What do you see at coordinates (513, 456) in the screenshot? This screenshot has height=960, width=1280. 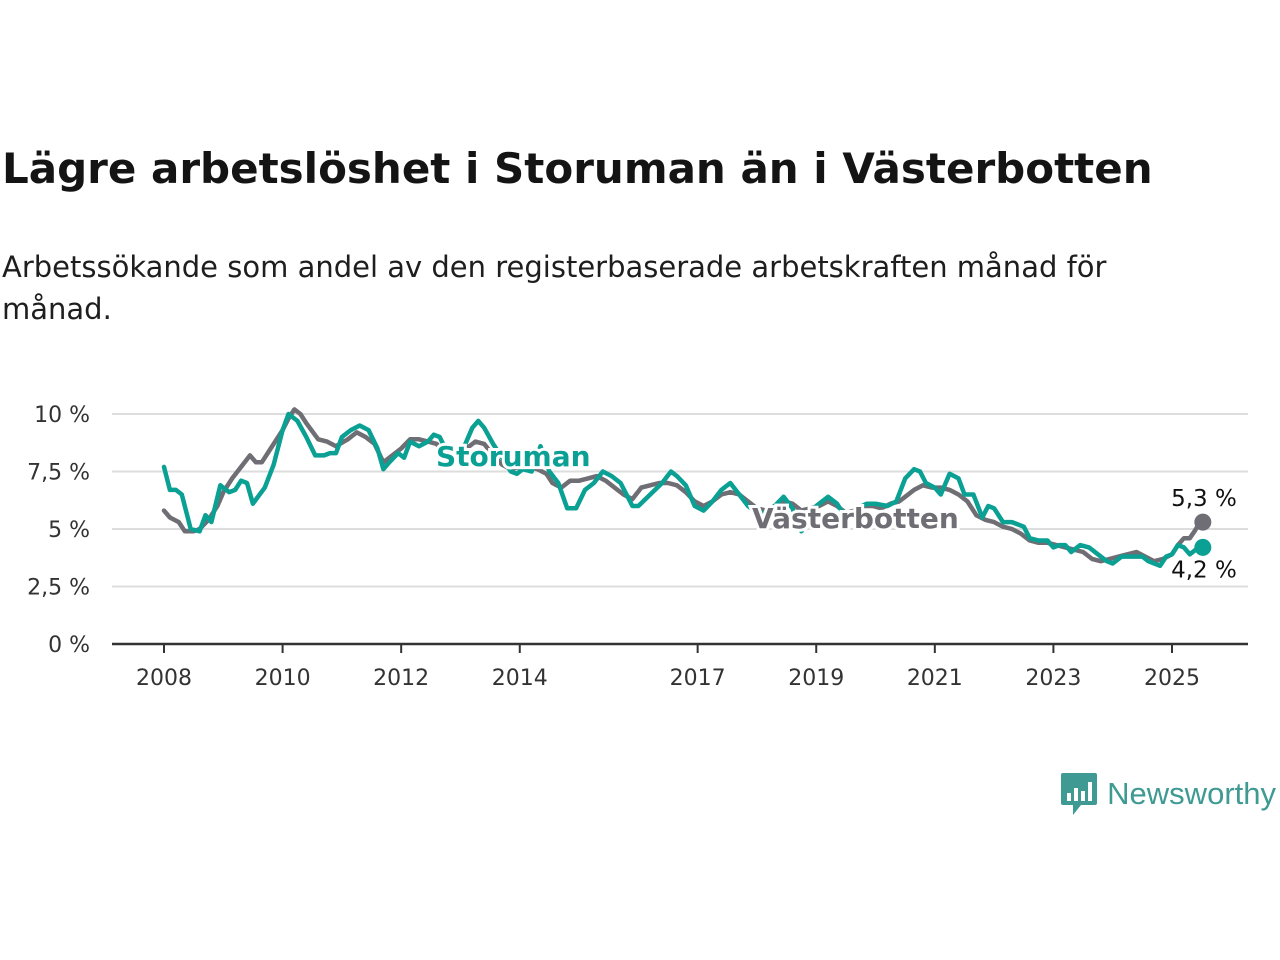 I see `series-label-storuman: Storuman` at bounding box center [513, 456].